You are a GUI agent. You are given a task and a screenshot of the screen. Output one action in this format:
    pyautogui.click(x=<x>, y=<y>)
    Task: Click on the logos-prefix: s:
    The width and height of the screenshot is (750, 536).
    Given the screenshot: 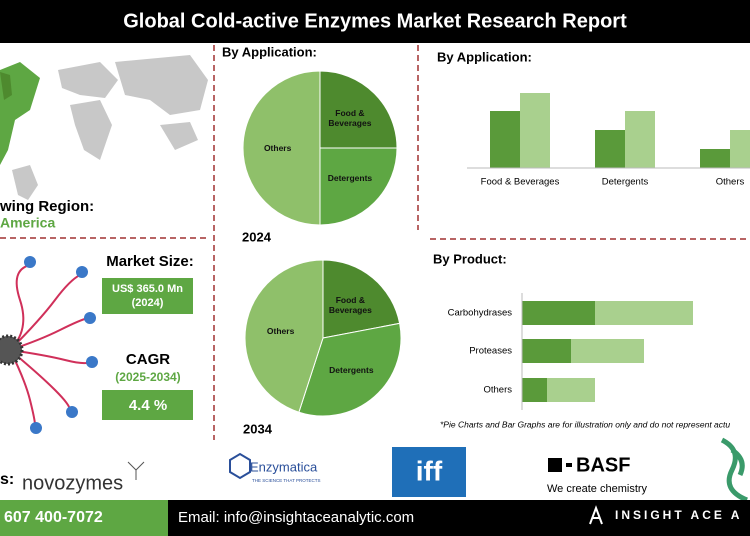 What is the action you would take?
    pyautogui.click(x=7, y=479)
    